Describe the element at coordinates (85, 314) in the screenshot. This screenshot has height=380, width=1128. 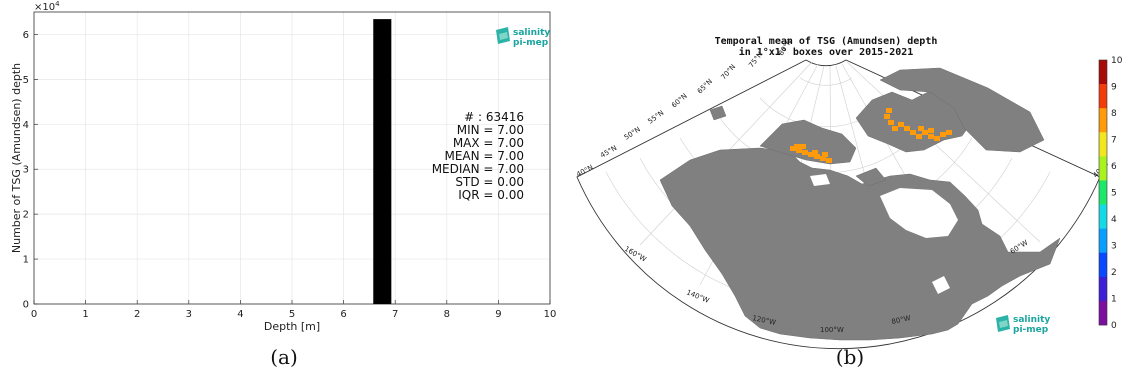
I see `x-tick-label: 1` at that location.